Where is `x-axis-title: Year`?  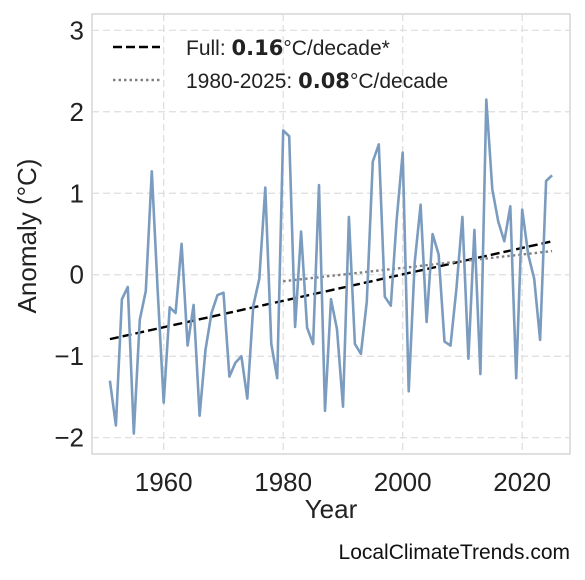 x-axis-title: Year is located at coordinates (331, 509).